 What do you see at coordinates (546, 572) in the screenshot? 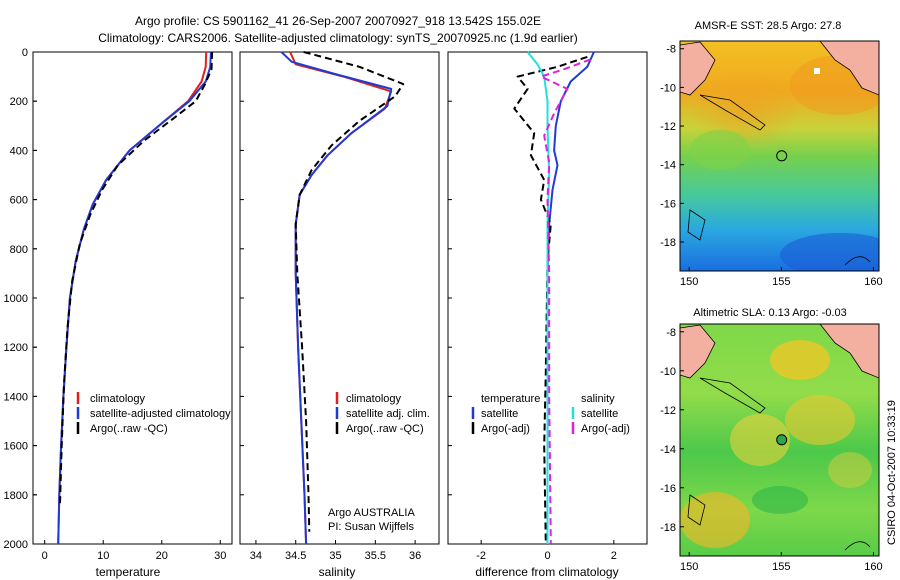
I see `difference-xlabel: difference from climatology` at bounding box center [546, 572].